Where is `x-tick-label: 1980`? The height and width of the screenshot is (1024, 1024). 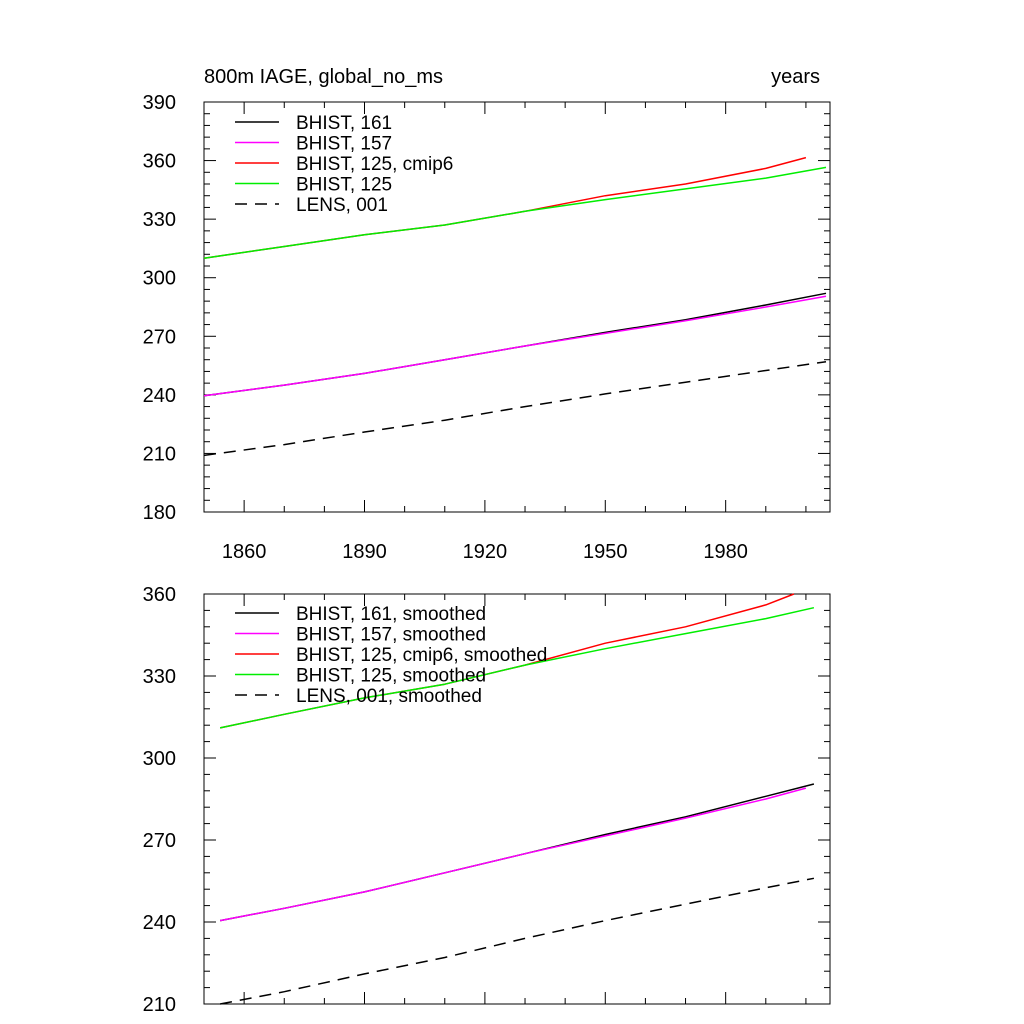
x-tick-label: 1980 is located at coordinates (725, 552).